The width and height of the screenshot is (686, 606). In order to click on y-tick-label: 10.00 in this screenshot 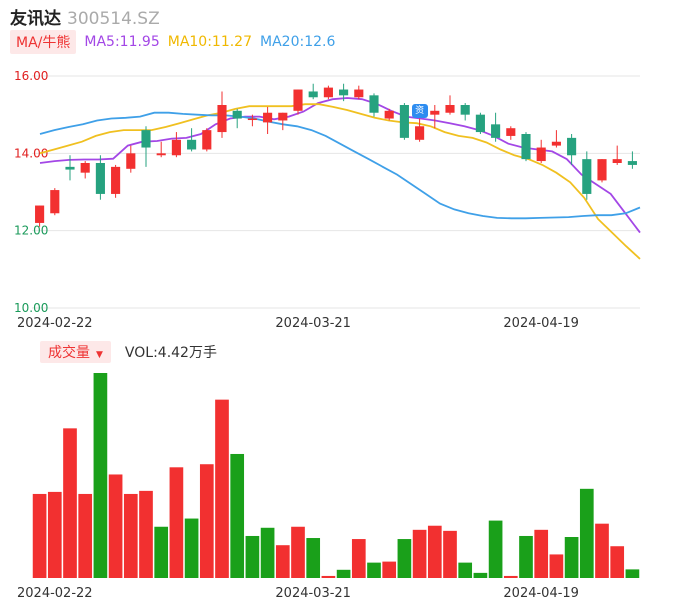, I will do `click(31, 308)`.